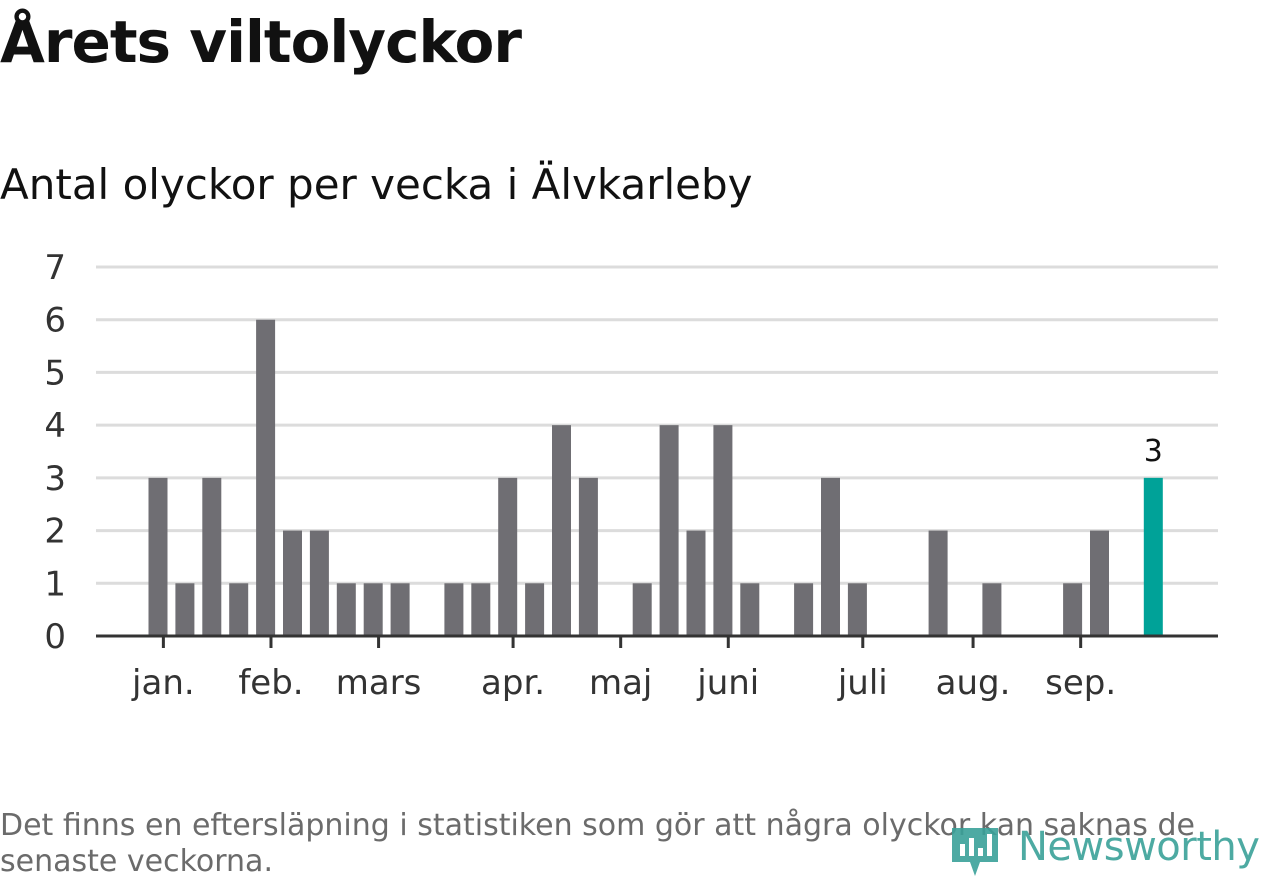 The image size is (1262, 880). What do you see at coordinates (55, 479) in the screenshot?
I see `y-tick-label: 3` at bounding box center [55, 479].